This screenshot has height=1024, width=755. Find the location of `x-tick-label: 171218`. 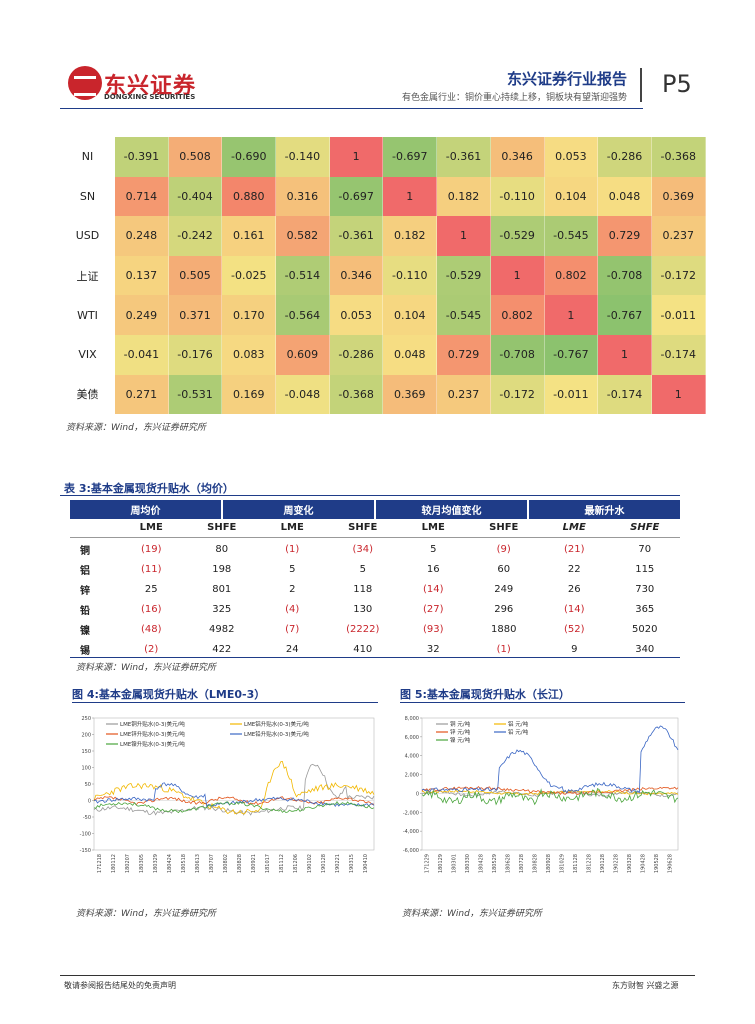

x-tick-label: 171218 is located at coordinates (100, 863).